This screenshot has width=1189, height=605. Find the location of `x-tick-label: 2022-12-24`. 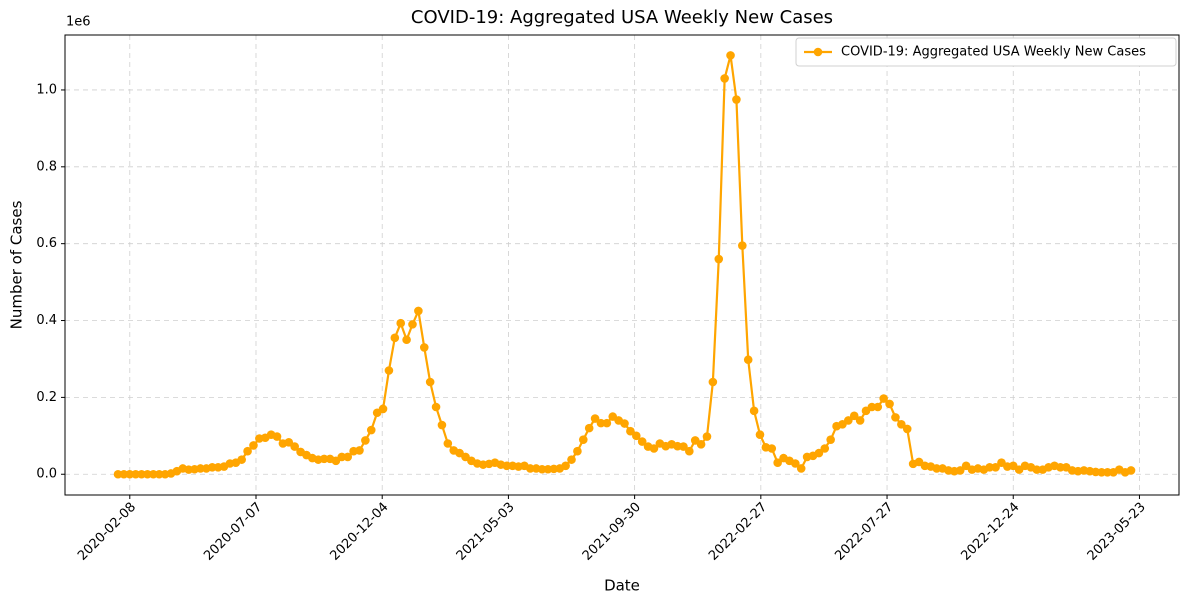

x-tick-label: 2022-12-24 is located at coordinates (991, 532).